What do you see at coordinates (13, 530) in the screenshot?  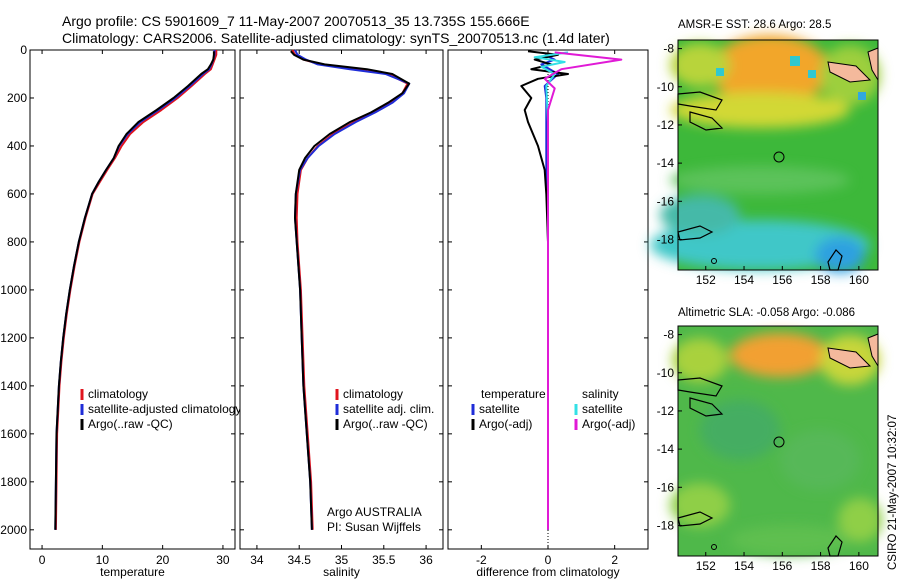 I see `y-tick-label: 2000` at bounding box center [13, 530].